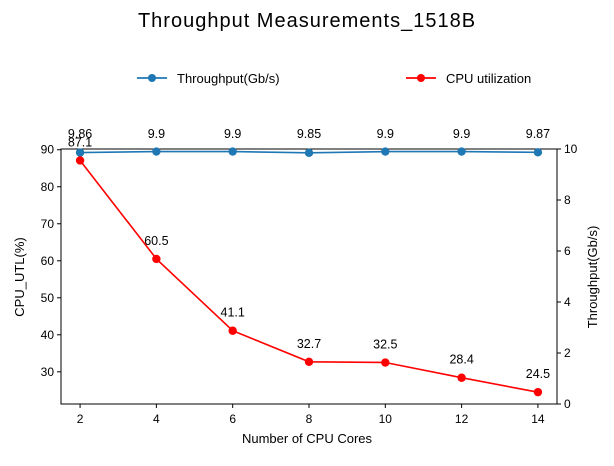 The image size is (614, 466). Describe the element at coordinates (233, 313) in the screenshot. I see `data-label-cpu: 41.1` at that location.